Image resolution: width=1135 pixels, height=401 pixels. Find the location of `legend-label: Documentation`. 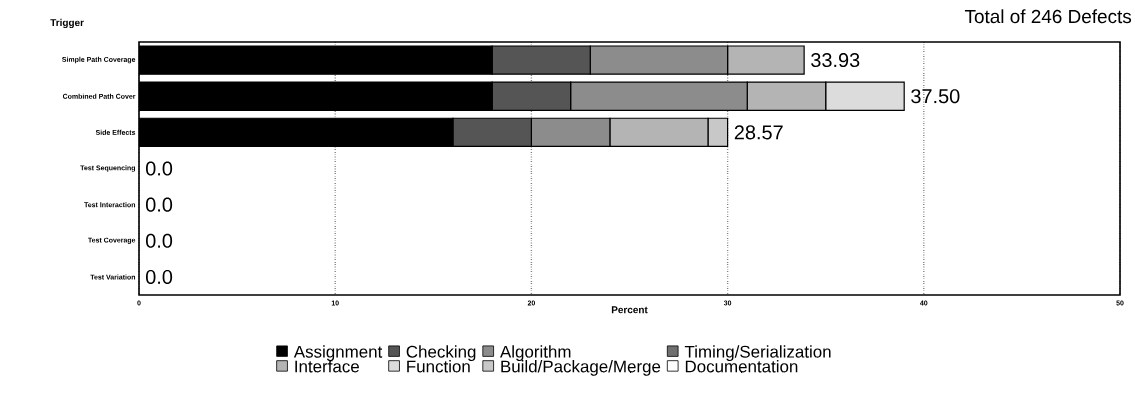

legend-label: Documentation is located at coordinates (741, 366).